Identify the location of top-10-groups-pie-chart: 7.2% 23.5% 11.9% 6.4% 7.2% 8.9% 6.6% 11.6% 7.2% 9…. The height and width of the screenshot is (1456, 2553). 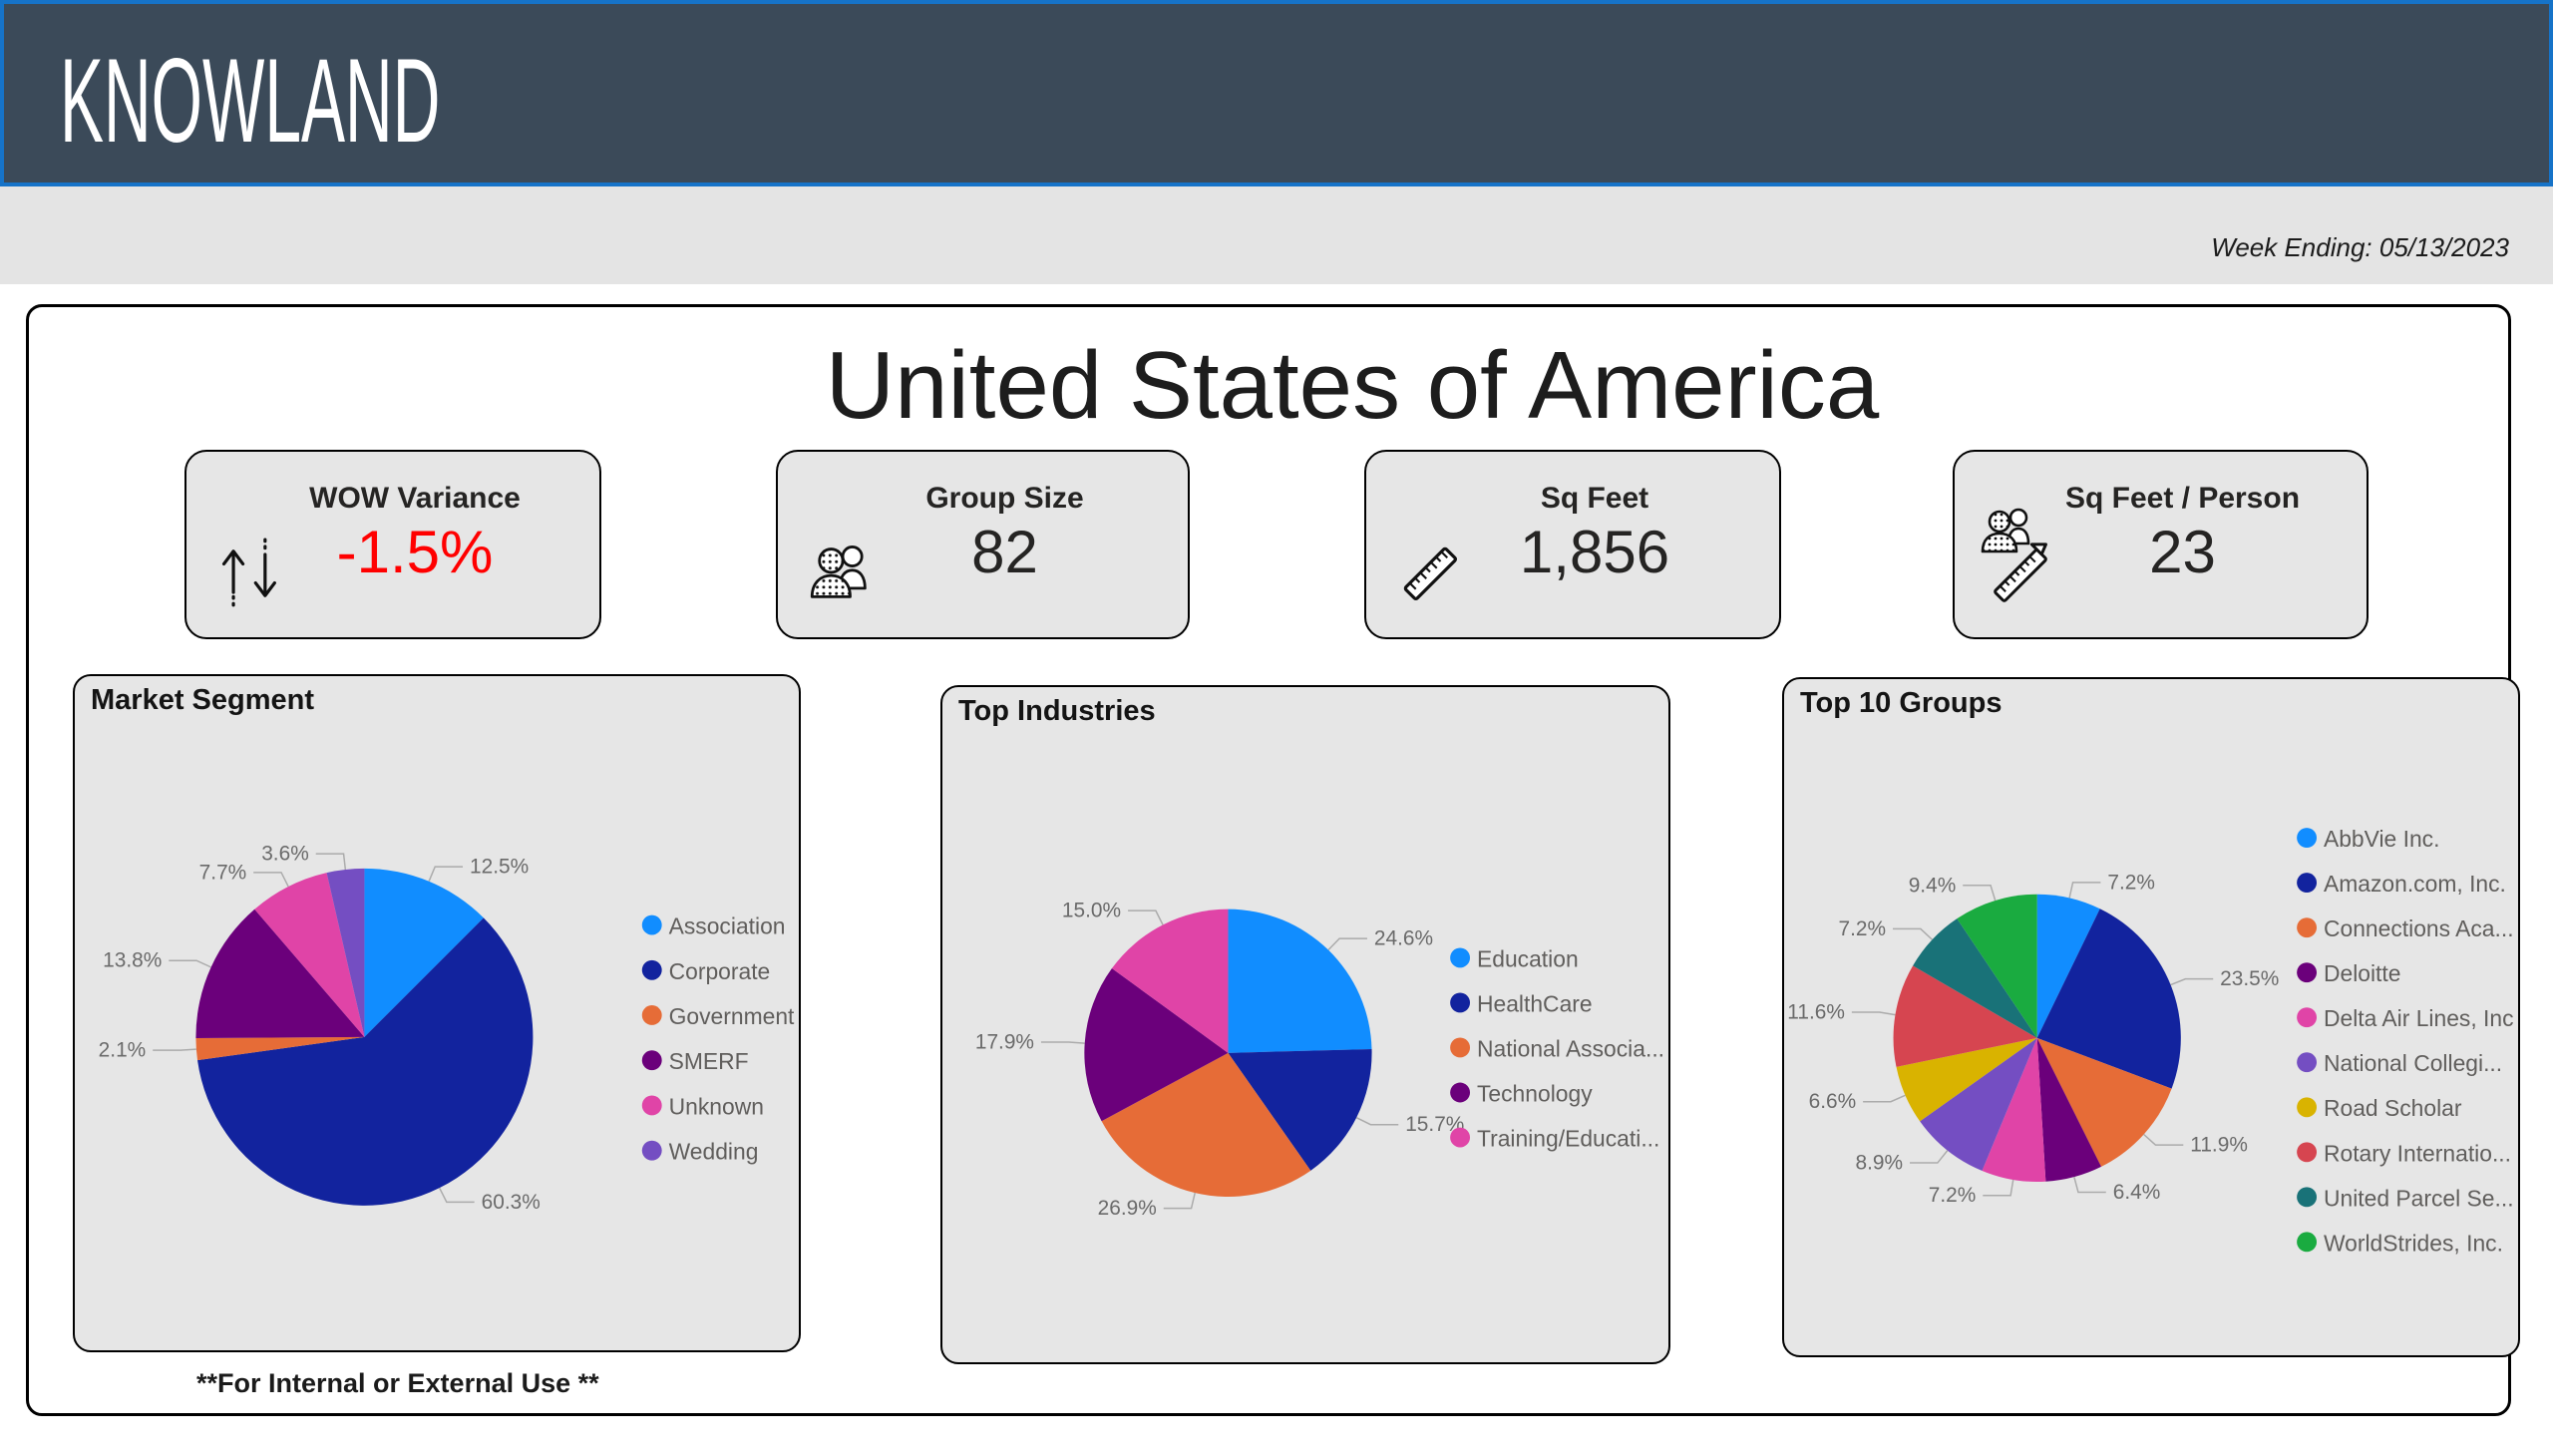
(2151, 1041).